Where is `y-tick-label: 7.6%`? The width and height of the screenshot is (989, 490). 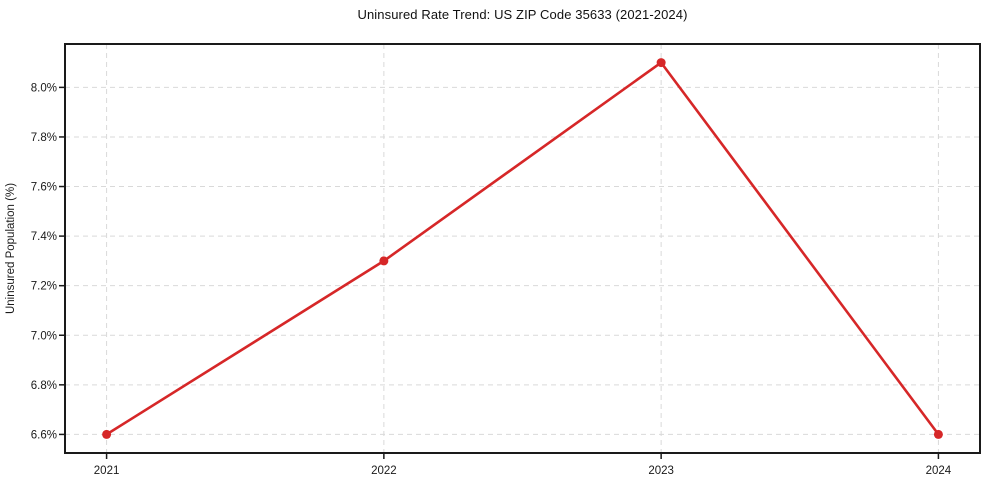 y-tick-label: 7.6% is located at coordinates (44, 188).